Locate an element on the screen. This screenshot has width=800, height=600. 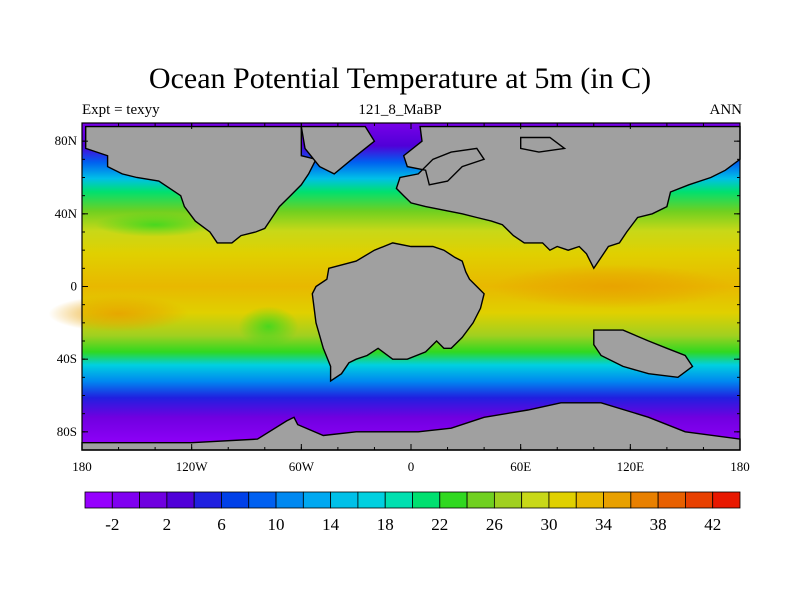
land-europe-asia is located at coordinates (568, 197).